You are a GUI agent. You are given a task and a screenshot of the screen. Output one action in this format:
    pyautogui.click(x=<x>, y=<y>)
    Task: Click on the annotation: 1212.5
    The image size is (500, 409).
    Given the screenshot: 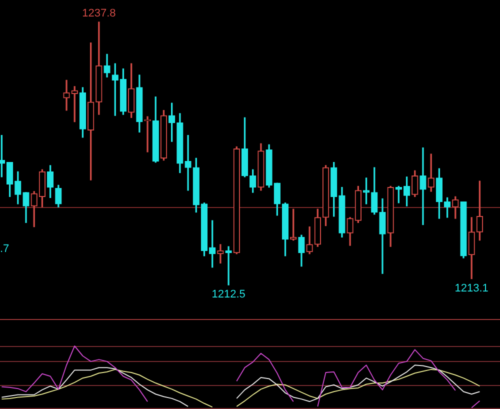 What is the action you would take?
    pyautogui.click(x=229, y=294)
    